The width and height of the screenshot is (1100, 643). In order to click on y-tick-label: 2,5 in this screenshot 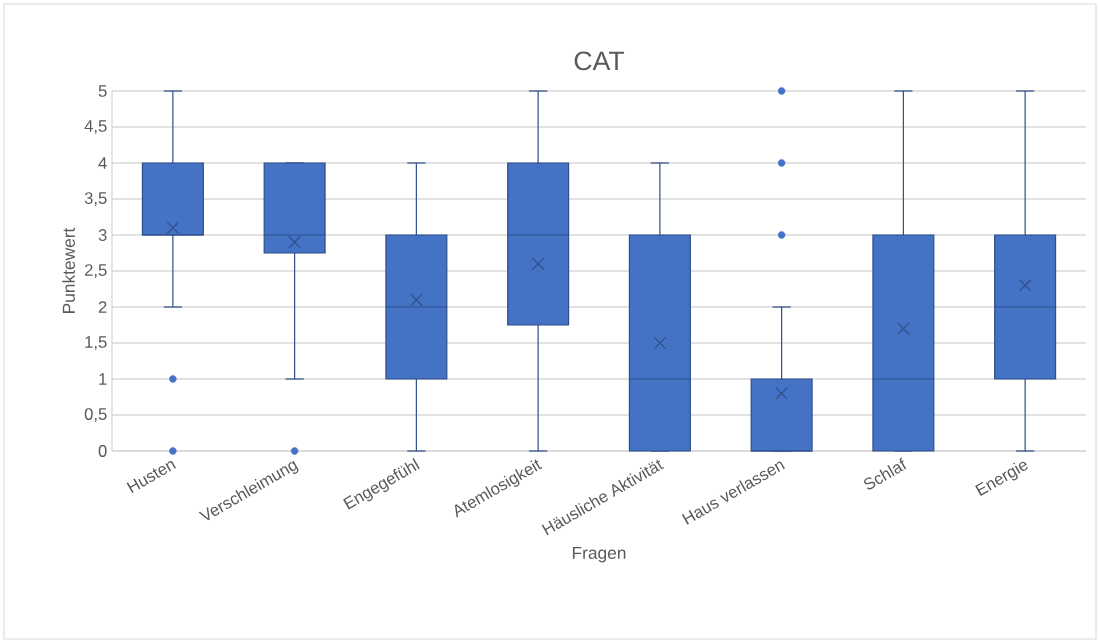, I will do `click(95, 271)`.